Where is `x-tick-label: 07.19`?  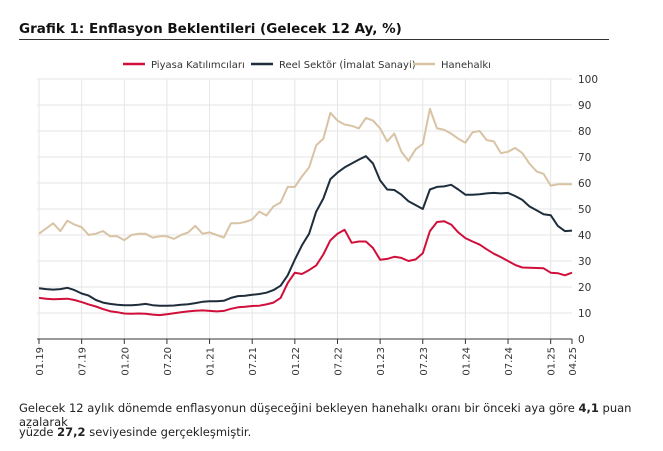 x-tick-label: 07.19 is located at coordinates (83, 361).